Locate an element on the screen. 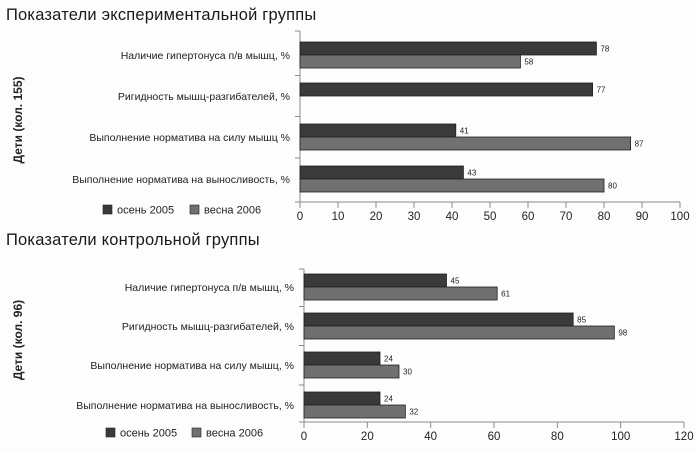  data-label-1-s0-c3: 24 is located at coordinates (388, 399).